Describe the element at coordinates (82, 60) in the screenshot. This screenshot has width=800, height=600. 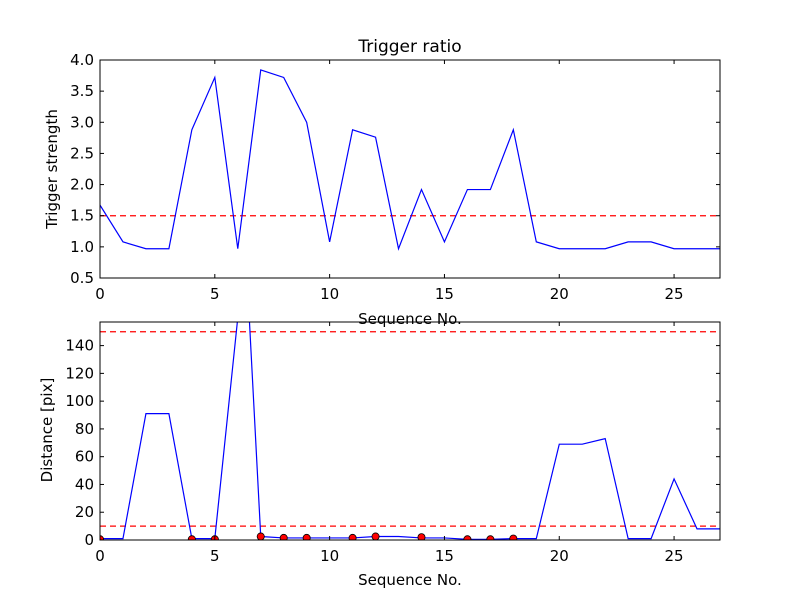
I see `y-tick-label: 4.0` at that location.